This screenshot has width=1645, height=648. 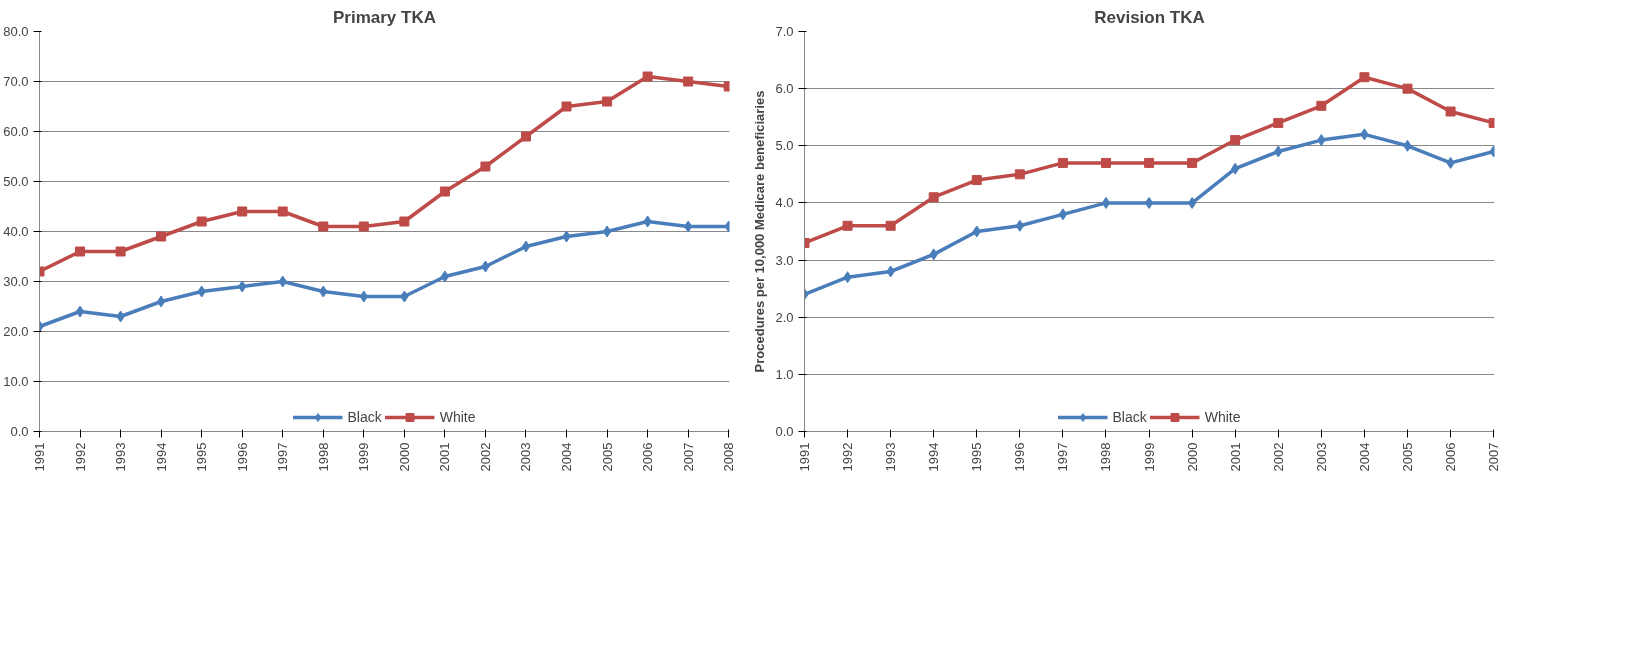 What do you see at coordinates (760, 231) in the screenshot?
I see `y-axis-title: Procedures per 10,000 Medicare beneficiaries` at bounding box center [760, 231].